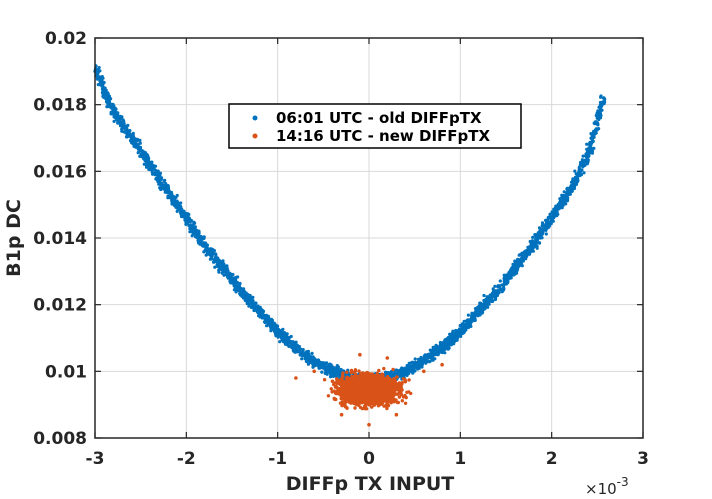  Describe the element at coordinates (375, 126) in the screenshot. I see `legend-box` at that location.